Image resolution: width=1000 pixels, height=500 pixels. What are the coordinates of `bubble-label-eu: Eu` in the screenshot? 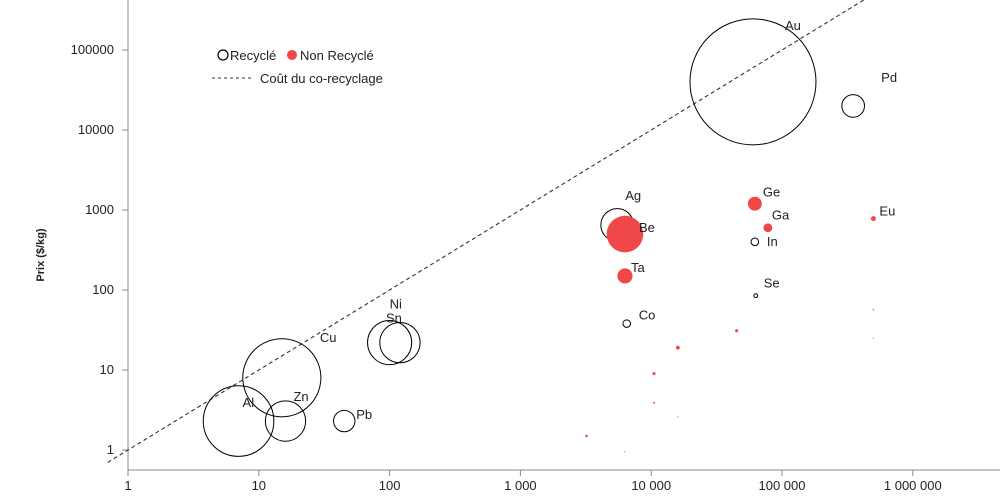 It's located at (887, 211).